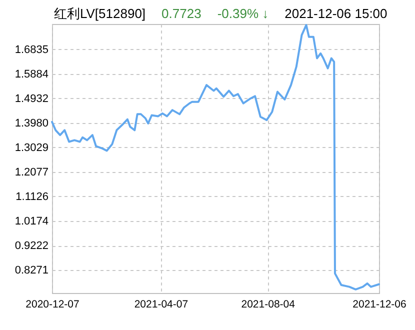  Describe the element at coordinates (31, 148) in the screenshot. I see `y-tick-label: 1.3029` at that location.